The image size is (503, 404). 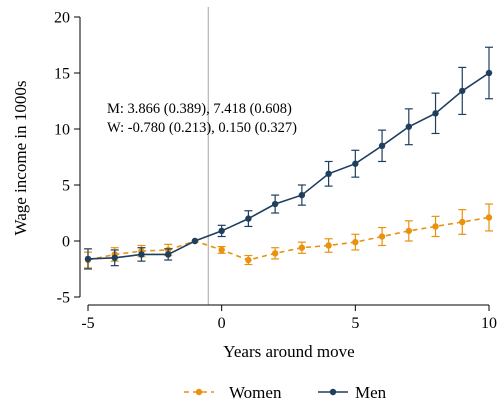 I want to click on series-line-women, so click(x=288, y=238).